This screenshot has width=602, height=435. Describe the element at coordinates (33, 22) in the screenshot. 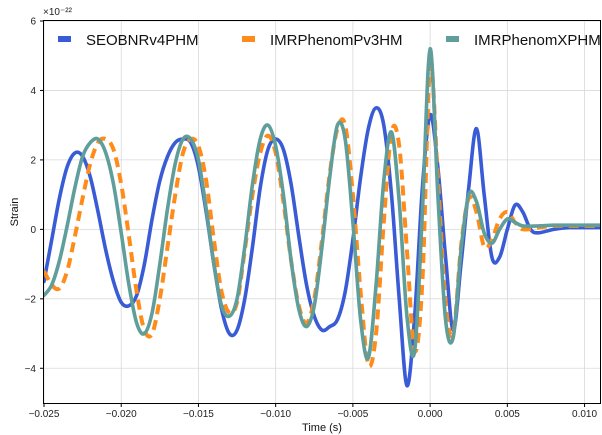

I see `y-tick-label: 6` at that location.